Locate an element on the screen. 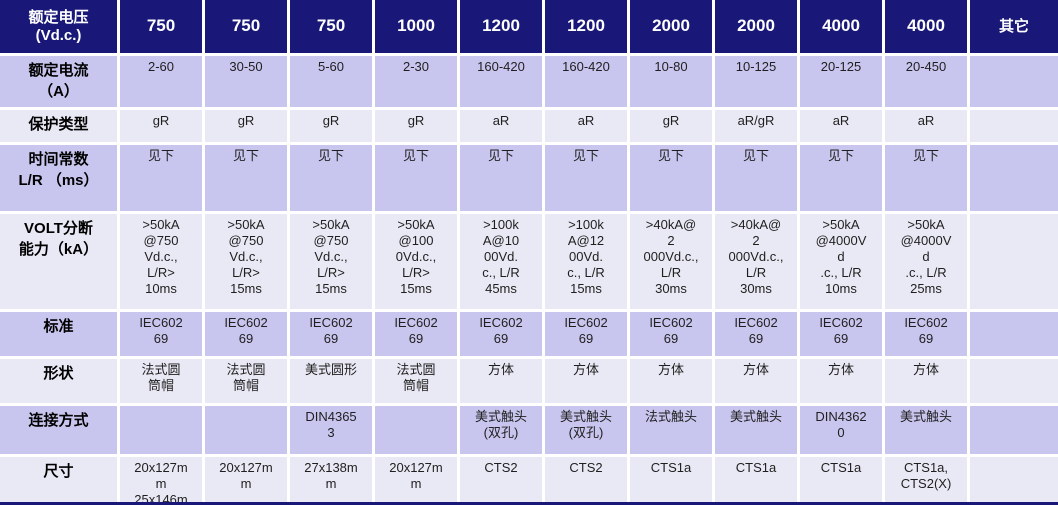  row-protection-type: 保护类型 gR gR gR gR aR aR gR aR/gR aR aR is located at coordinates (529, 126).